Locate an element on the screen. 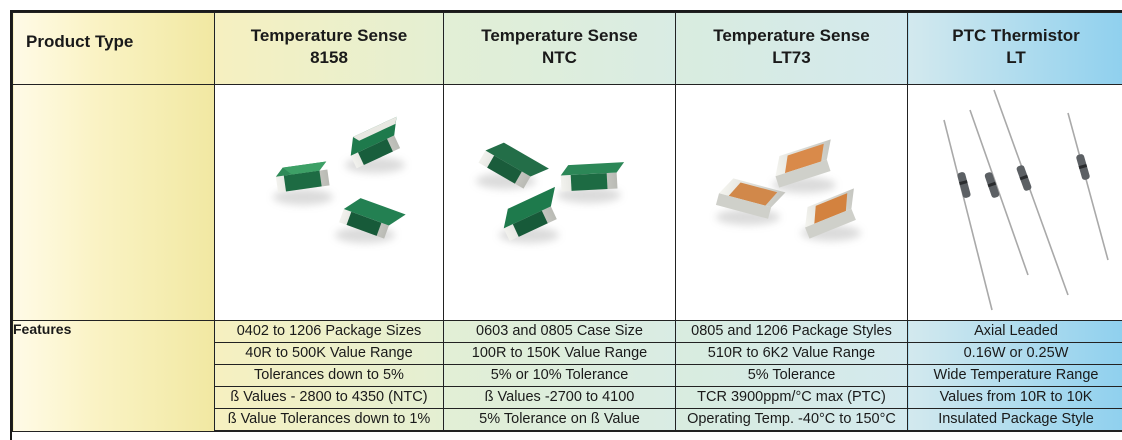  feature-item: ß Values -2700 to 4100 is located at coordinates (559, 398).